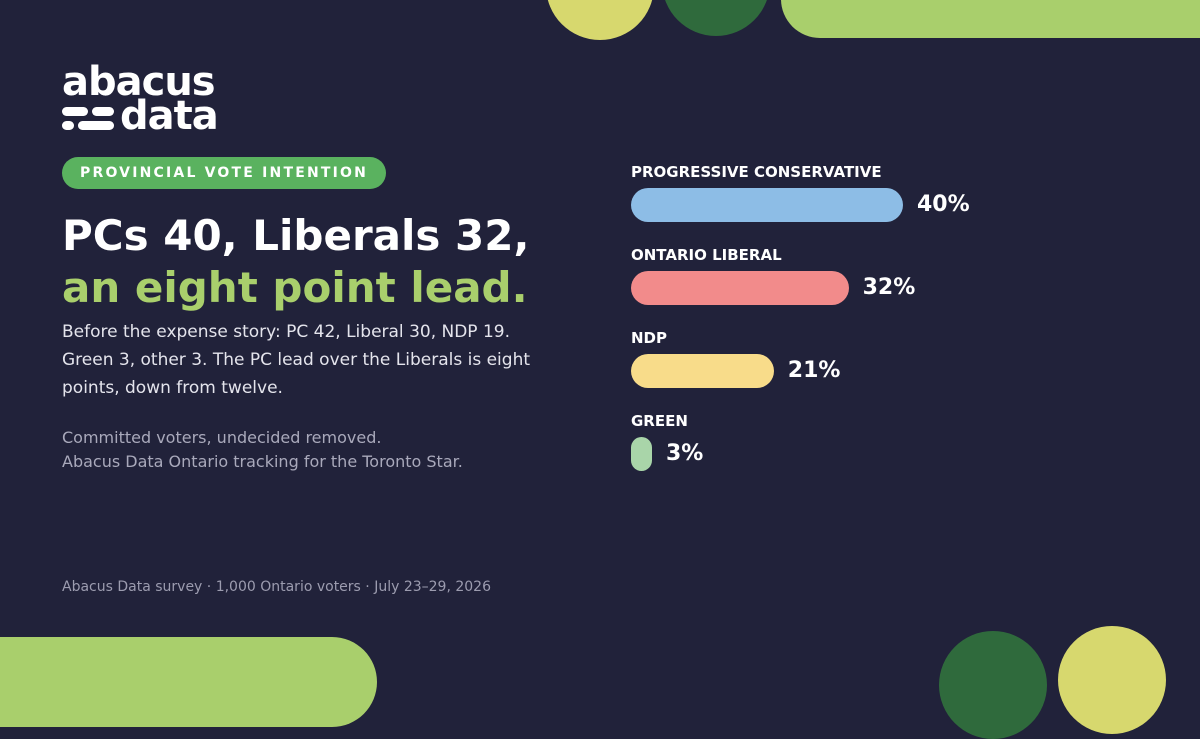  I want to click on note-line-1: Committed voters, undecided removed., so click(222, 437).